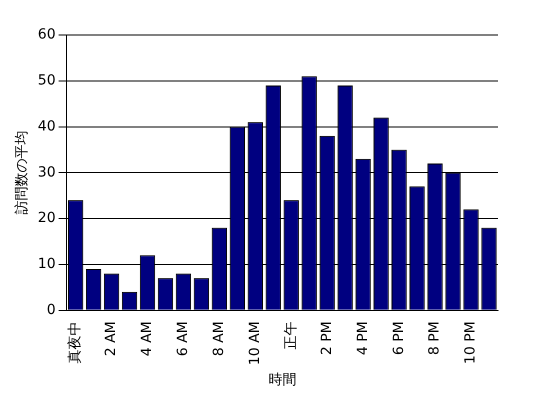 The image size is (548, 398). Describe the element at coordinates (51, 310) in the screenshot. I see `y-tick-label: 0` at that location.